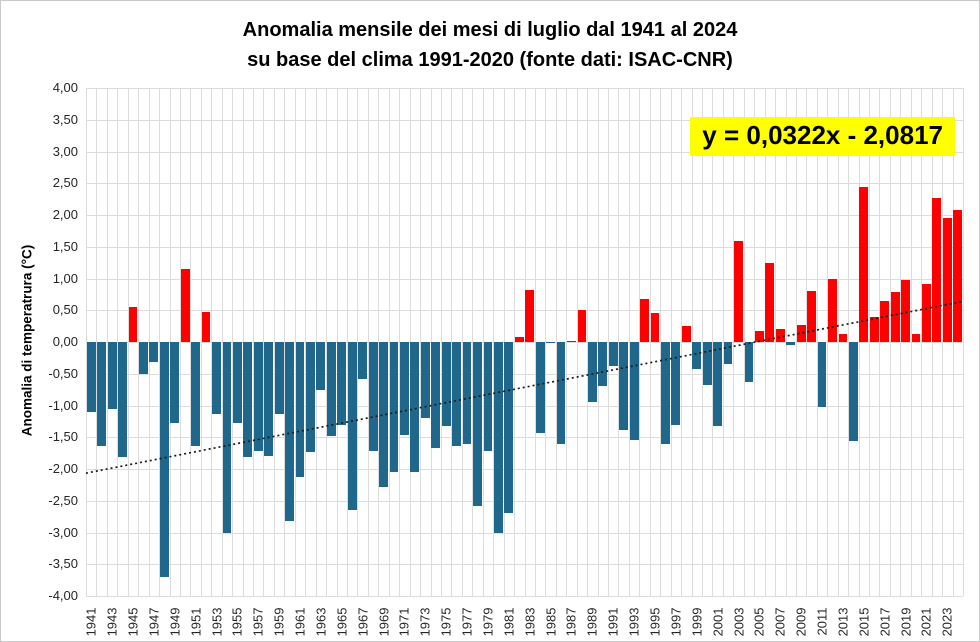 This screenshot has width=980, height=642. I want to click on y-tick-label: 1,50, so click(65, 246).